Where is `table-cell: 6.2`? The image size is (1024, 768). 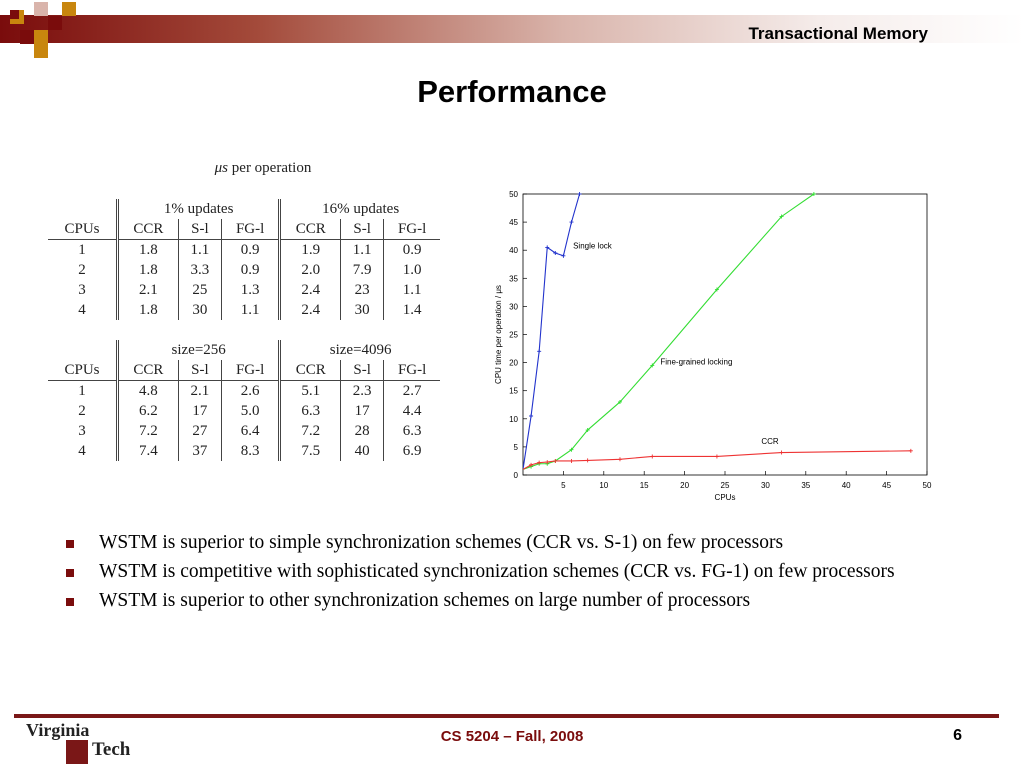 table-cell: 6.2 is located at coordinates (148, 411).